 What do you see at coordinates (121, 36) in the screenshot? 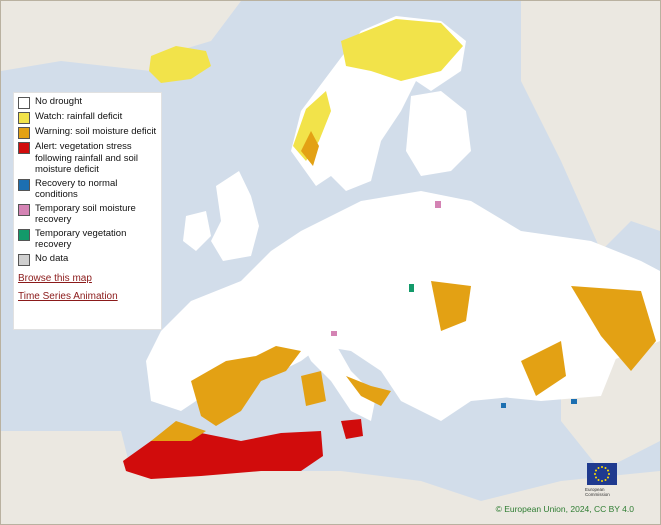
I see `land-greenland-north` at bounding box center [121, 36].